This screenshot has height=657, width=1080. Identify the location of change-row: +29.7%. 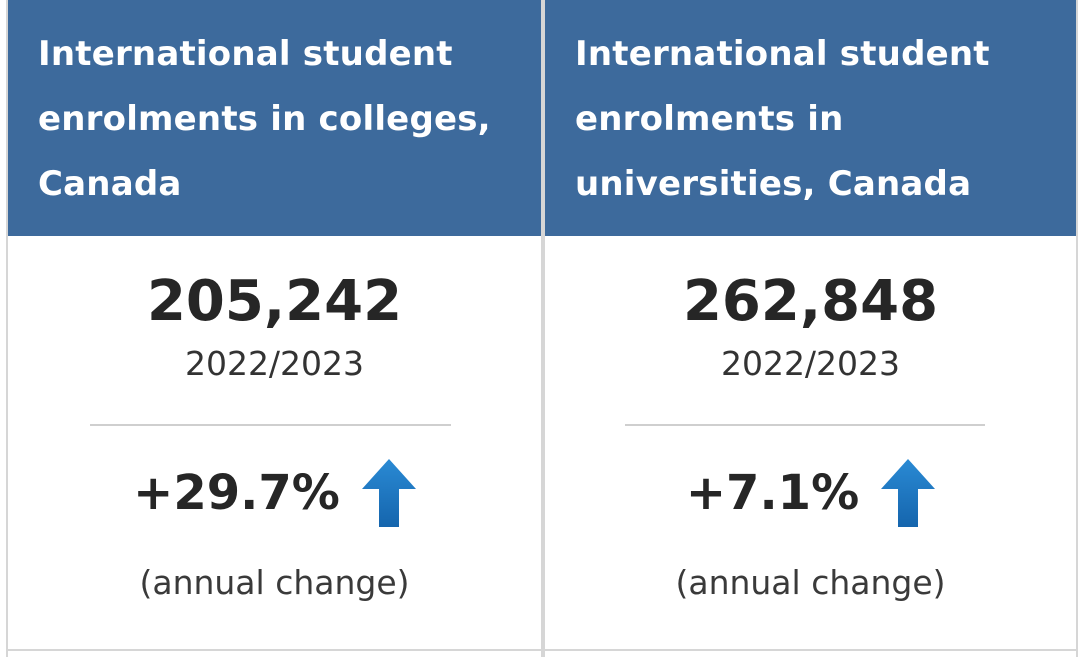
(274, 493).